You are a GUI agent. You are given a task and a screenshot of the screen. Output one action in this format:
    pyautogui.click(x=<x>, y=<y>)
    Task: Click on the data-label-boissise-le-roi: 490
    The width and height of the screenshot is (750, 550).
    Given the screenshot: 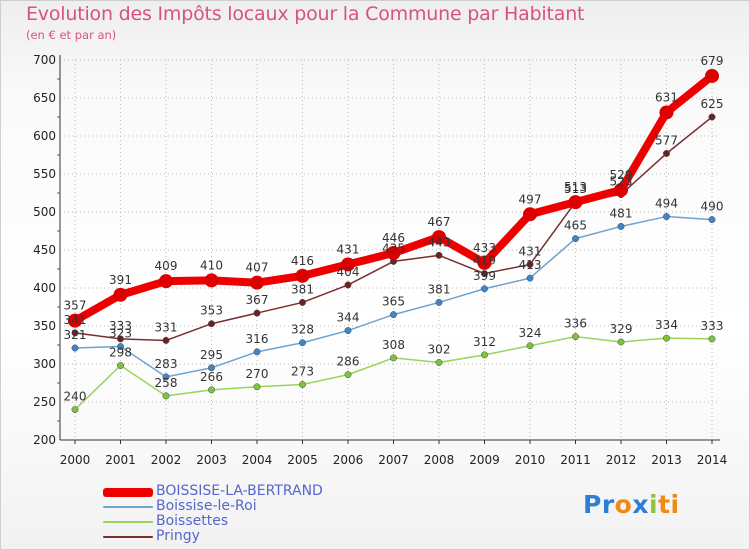 What is the action you would take?
    pyautogui.click(x=712, y=207)
    